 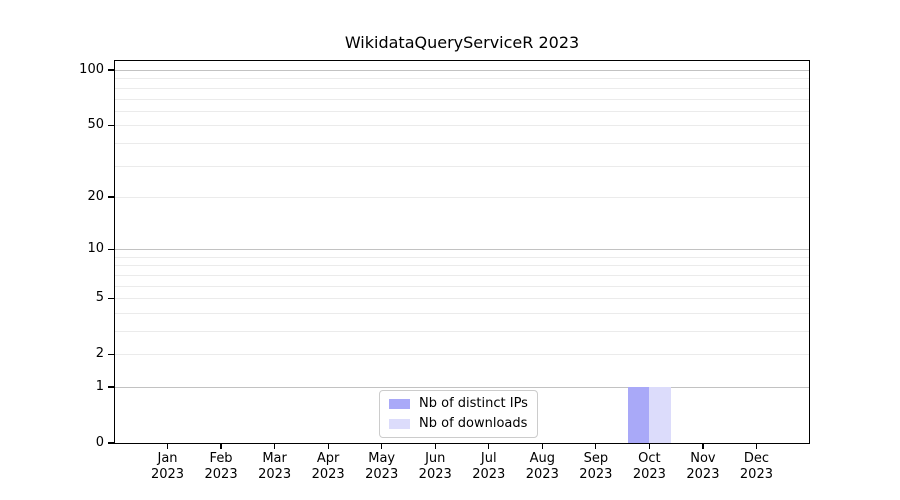 I want to click on x-tick-label: Apr 2023, so click(x=328, y=466).